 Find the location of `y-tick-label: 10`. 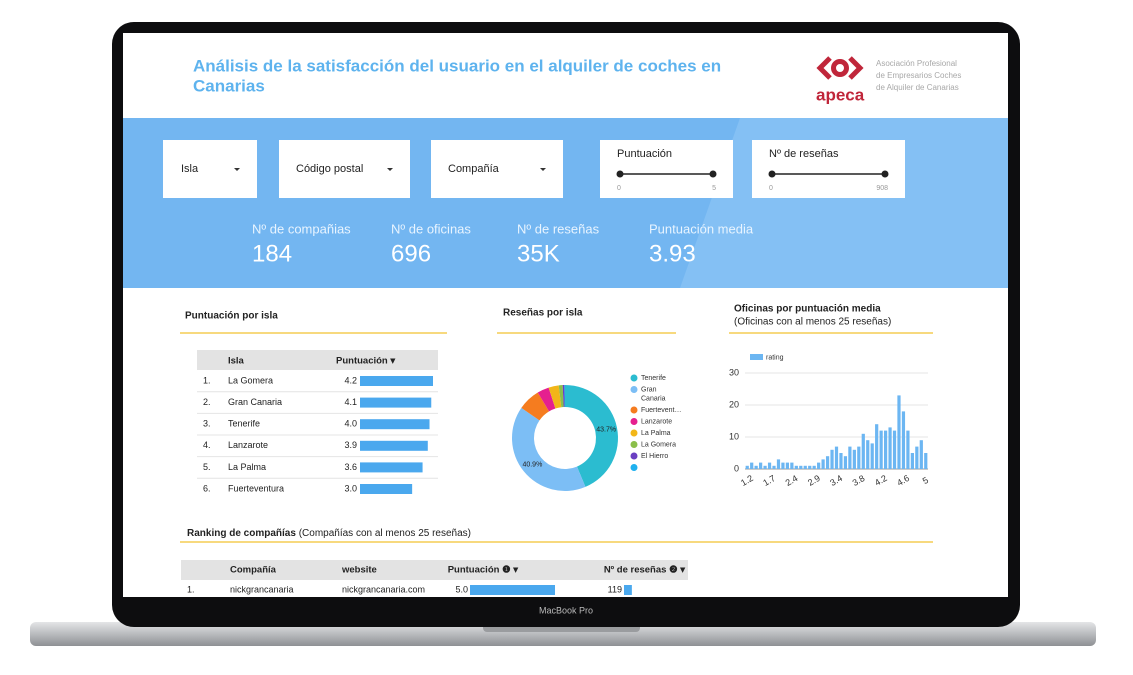

y-tick-label: 10 is located at coordinates (734, 436).